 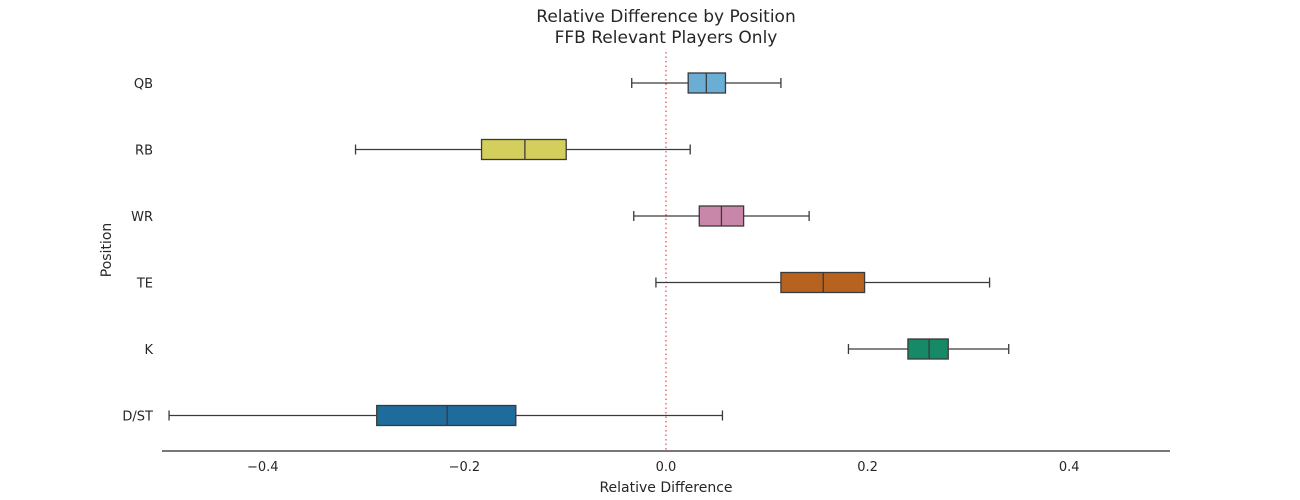 I want to click on box-rb, so click(x=522, y=149).